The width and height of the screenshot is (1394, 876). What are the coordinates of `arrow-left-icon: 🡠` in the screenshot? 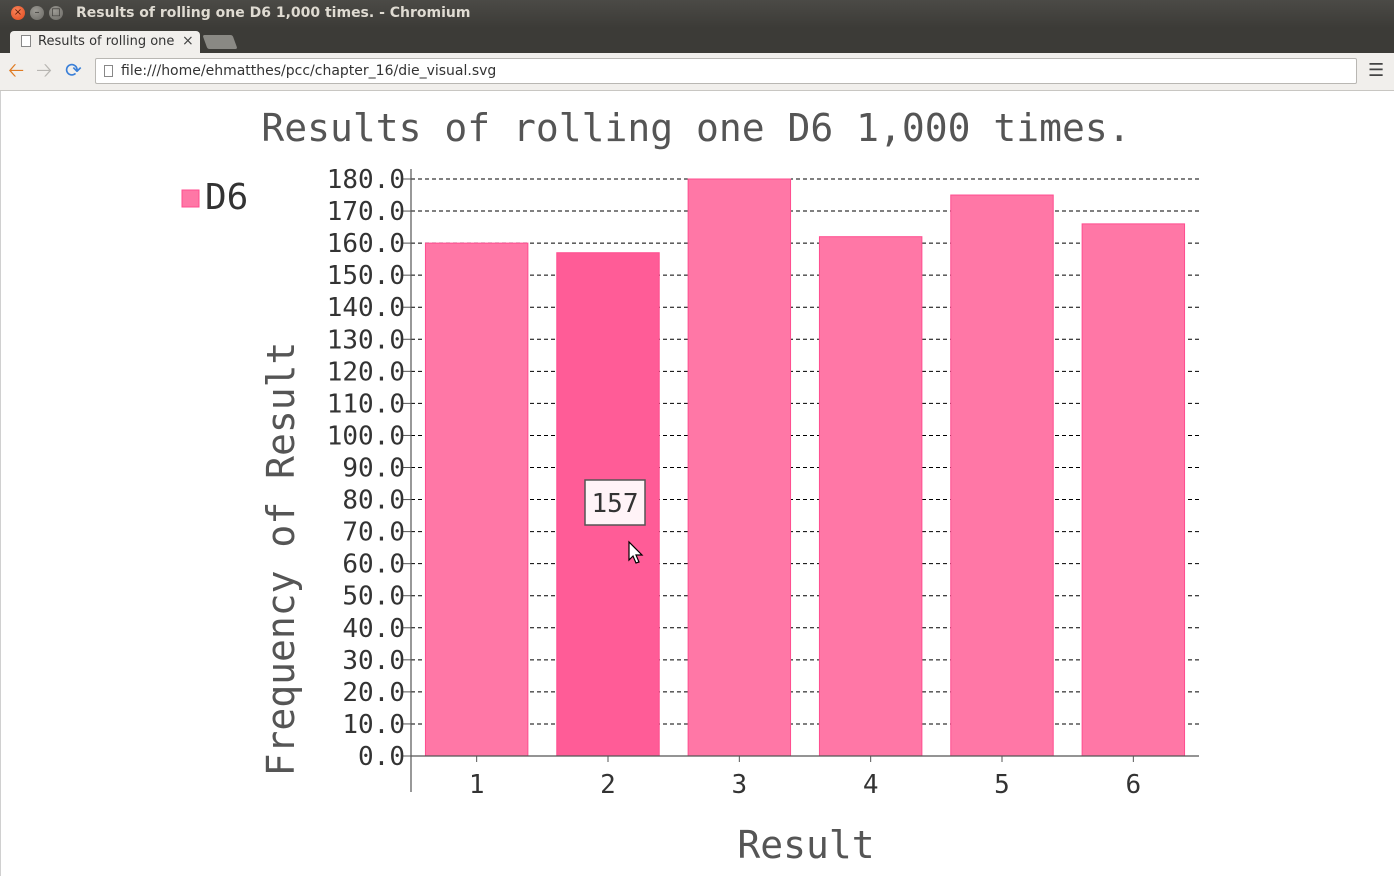 It's located at (16, 70).